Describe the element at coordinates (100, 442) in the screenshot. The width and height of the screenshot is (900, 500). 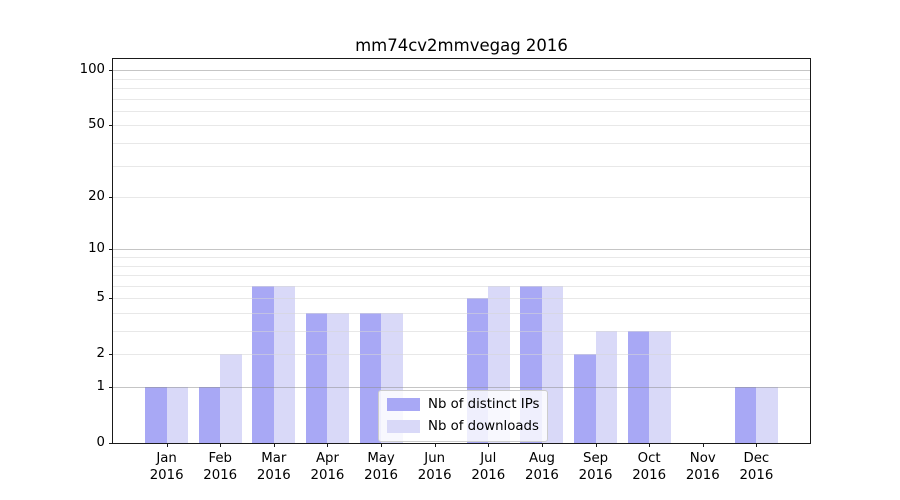
I see `y-axis-tick-label: 0` at that location.